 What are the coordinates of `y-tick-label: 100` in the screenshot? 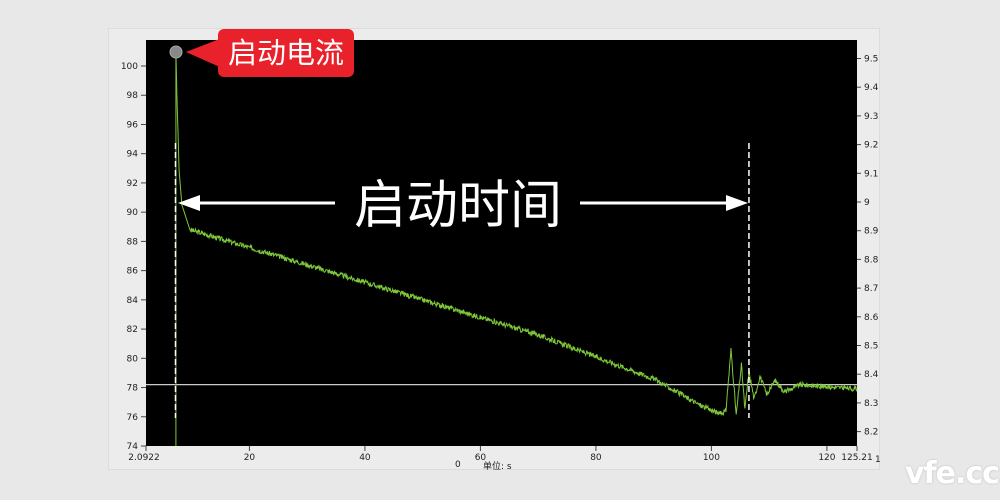 It's located at (129, 67).